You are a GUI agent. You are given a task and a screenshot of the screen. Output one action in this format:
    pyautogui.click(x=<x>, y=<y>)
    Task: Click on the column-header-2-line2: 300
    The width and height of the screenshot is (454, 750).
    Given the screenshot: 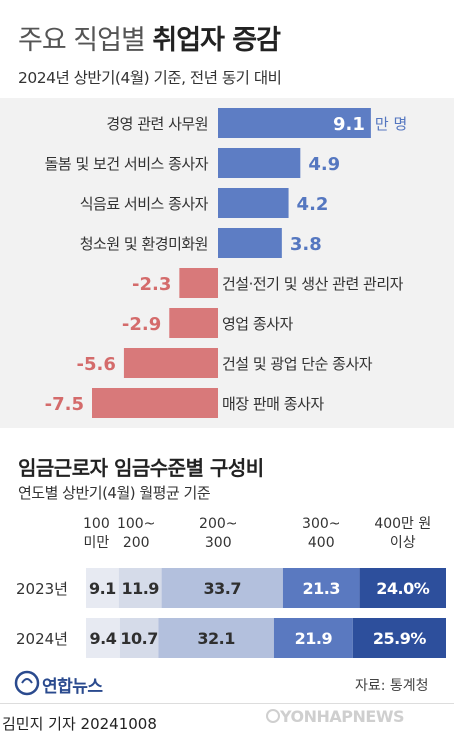 What is the action you would take?
    pyautogui.click(x=218, y=543)
    